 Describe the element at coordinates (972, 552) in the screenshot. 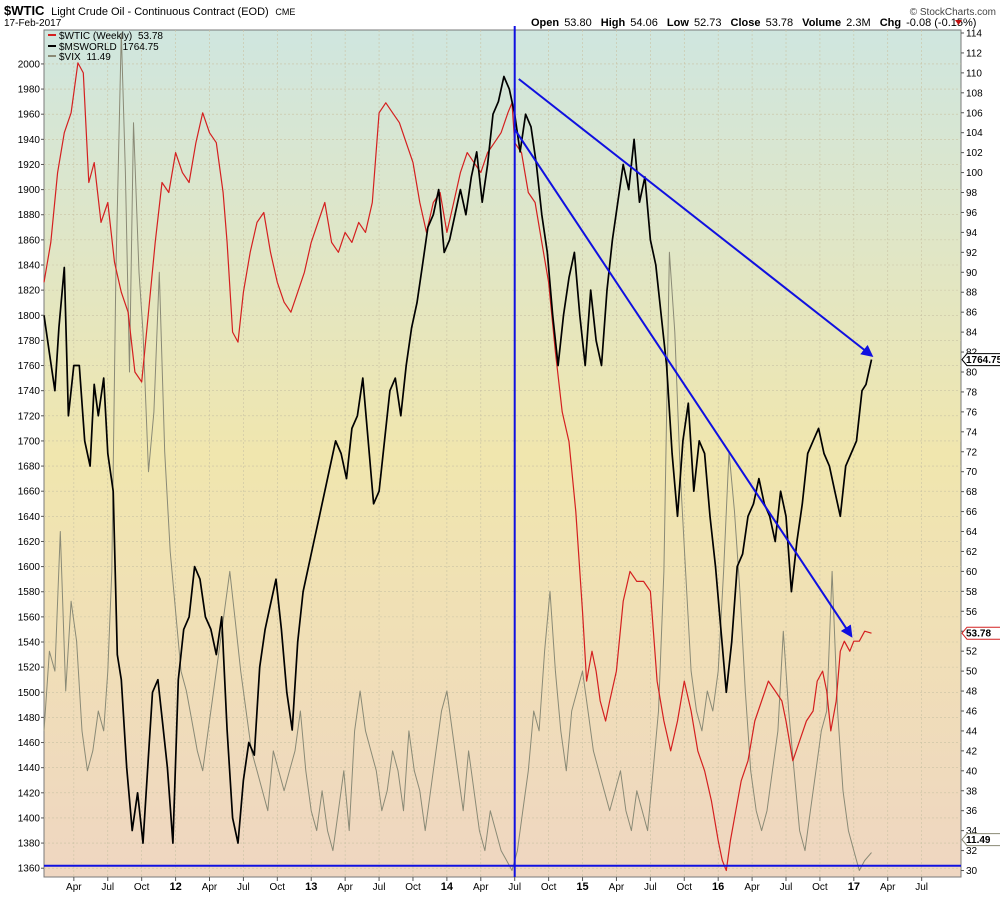

I see `right-tick-label: 62` at that location.